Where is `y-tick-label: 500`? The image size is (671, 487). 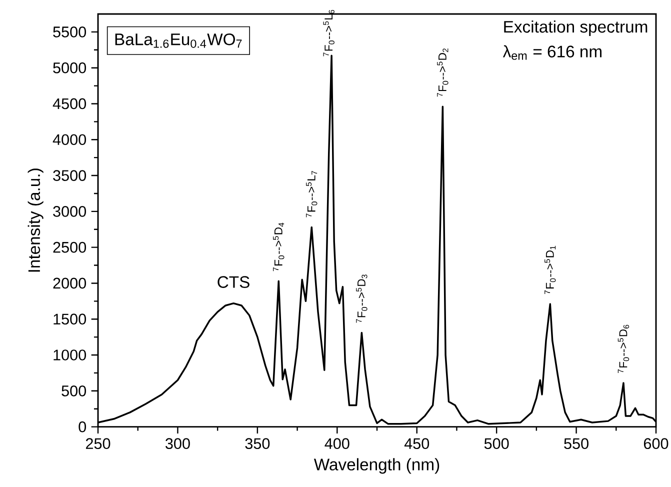
y-tick-label: 500 is located at coordinates (74, 390).